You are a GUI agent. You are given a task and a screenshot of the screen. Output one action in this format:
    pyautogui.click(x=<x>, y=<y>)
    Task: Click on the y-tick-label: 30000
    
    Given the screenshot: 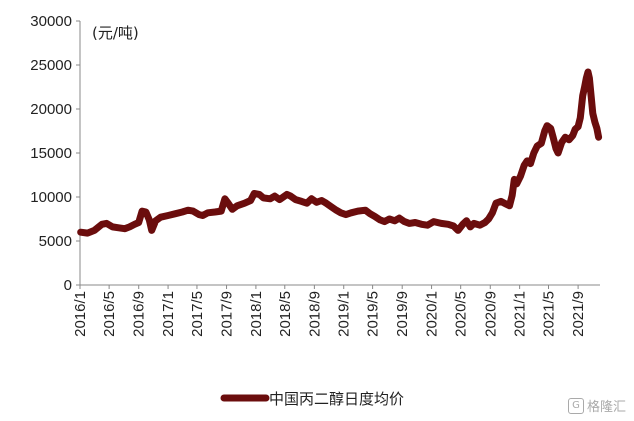 What is the action you would take?
    pyautogui.click(x=51, y=21)
    